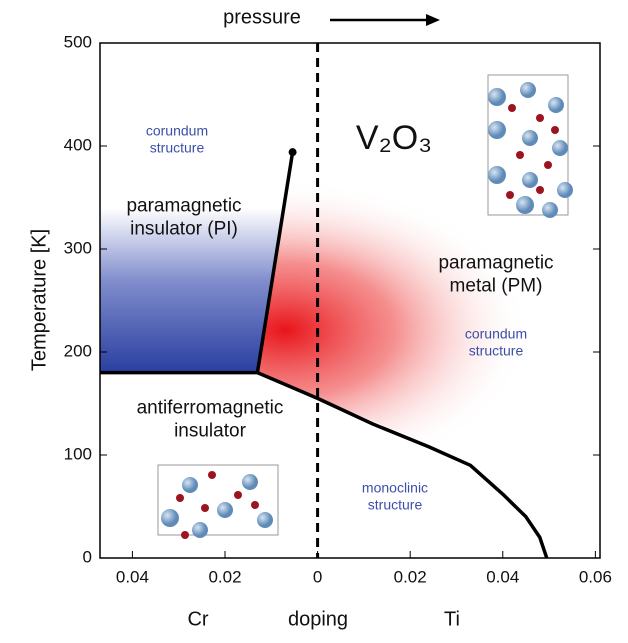 The width and height of the screenshot is (628, 643). Describe the element at coordinates (292, 152) in the screenshot. I see `critical-point` at that location.